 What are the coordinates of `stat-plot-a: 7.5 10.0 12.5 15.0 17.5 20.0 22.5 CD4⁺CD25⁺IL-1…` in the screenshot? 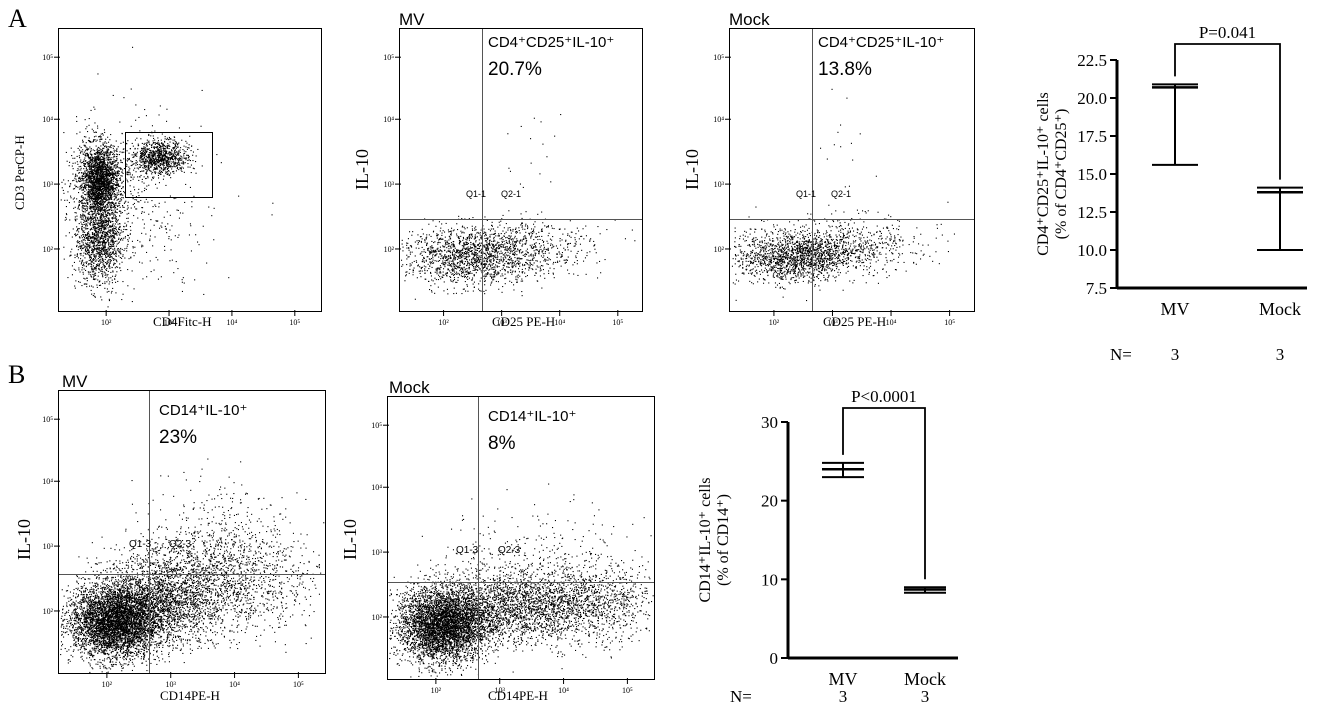 It's located at (1171, 193).